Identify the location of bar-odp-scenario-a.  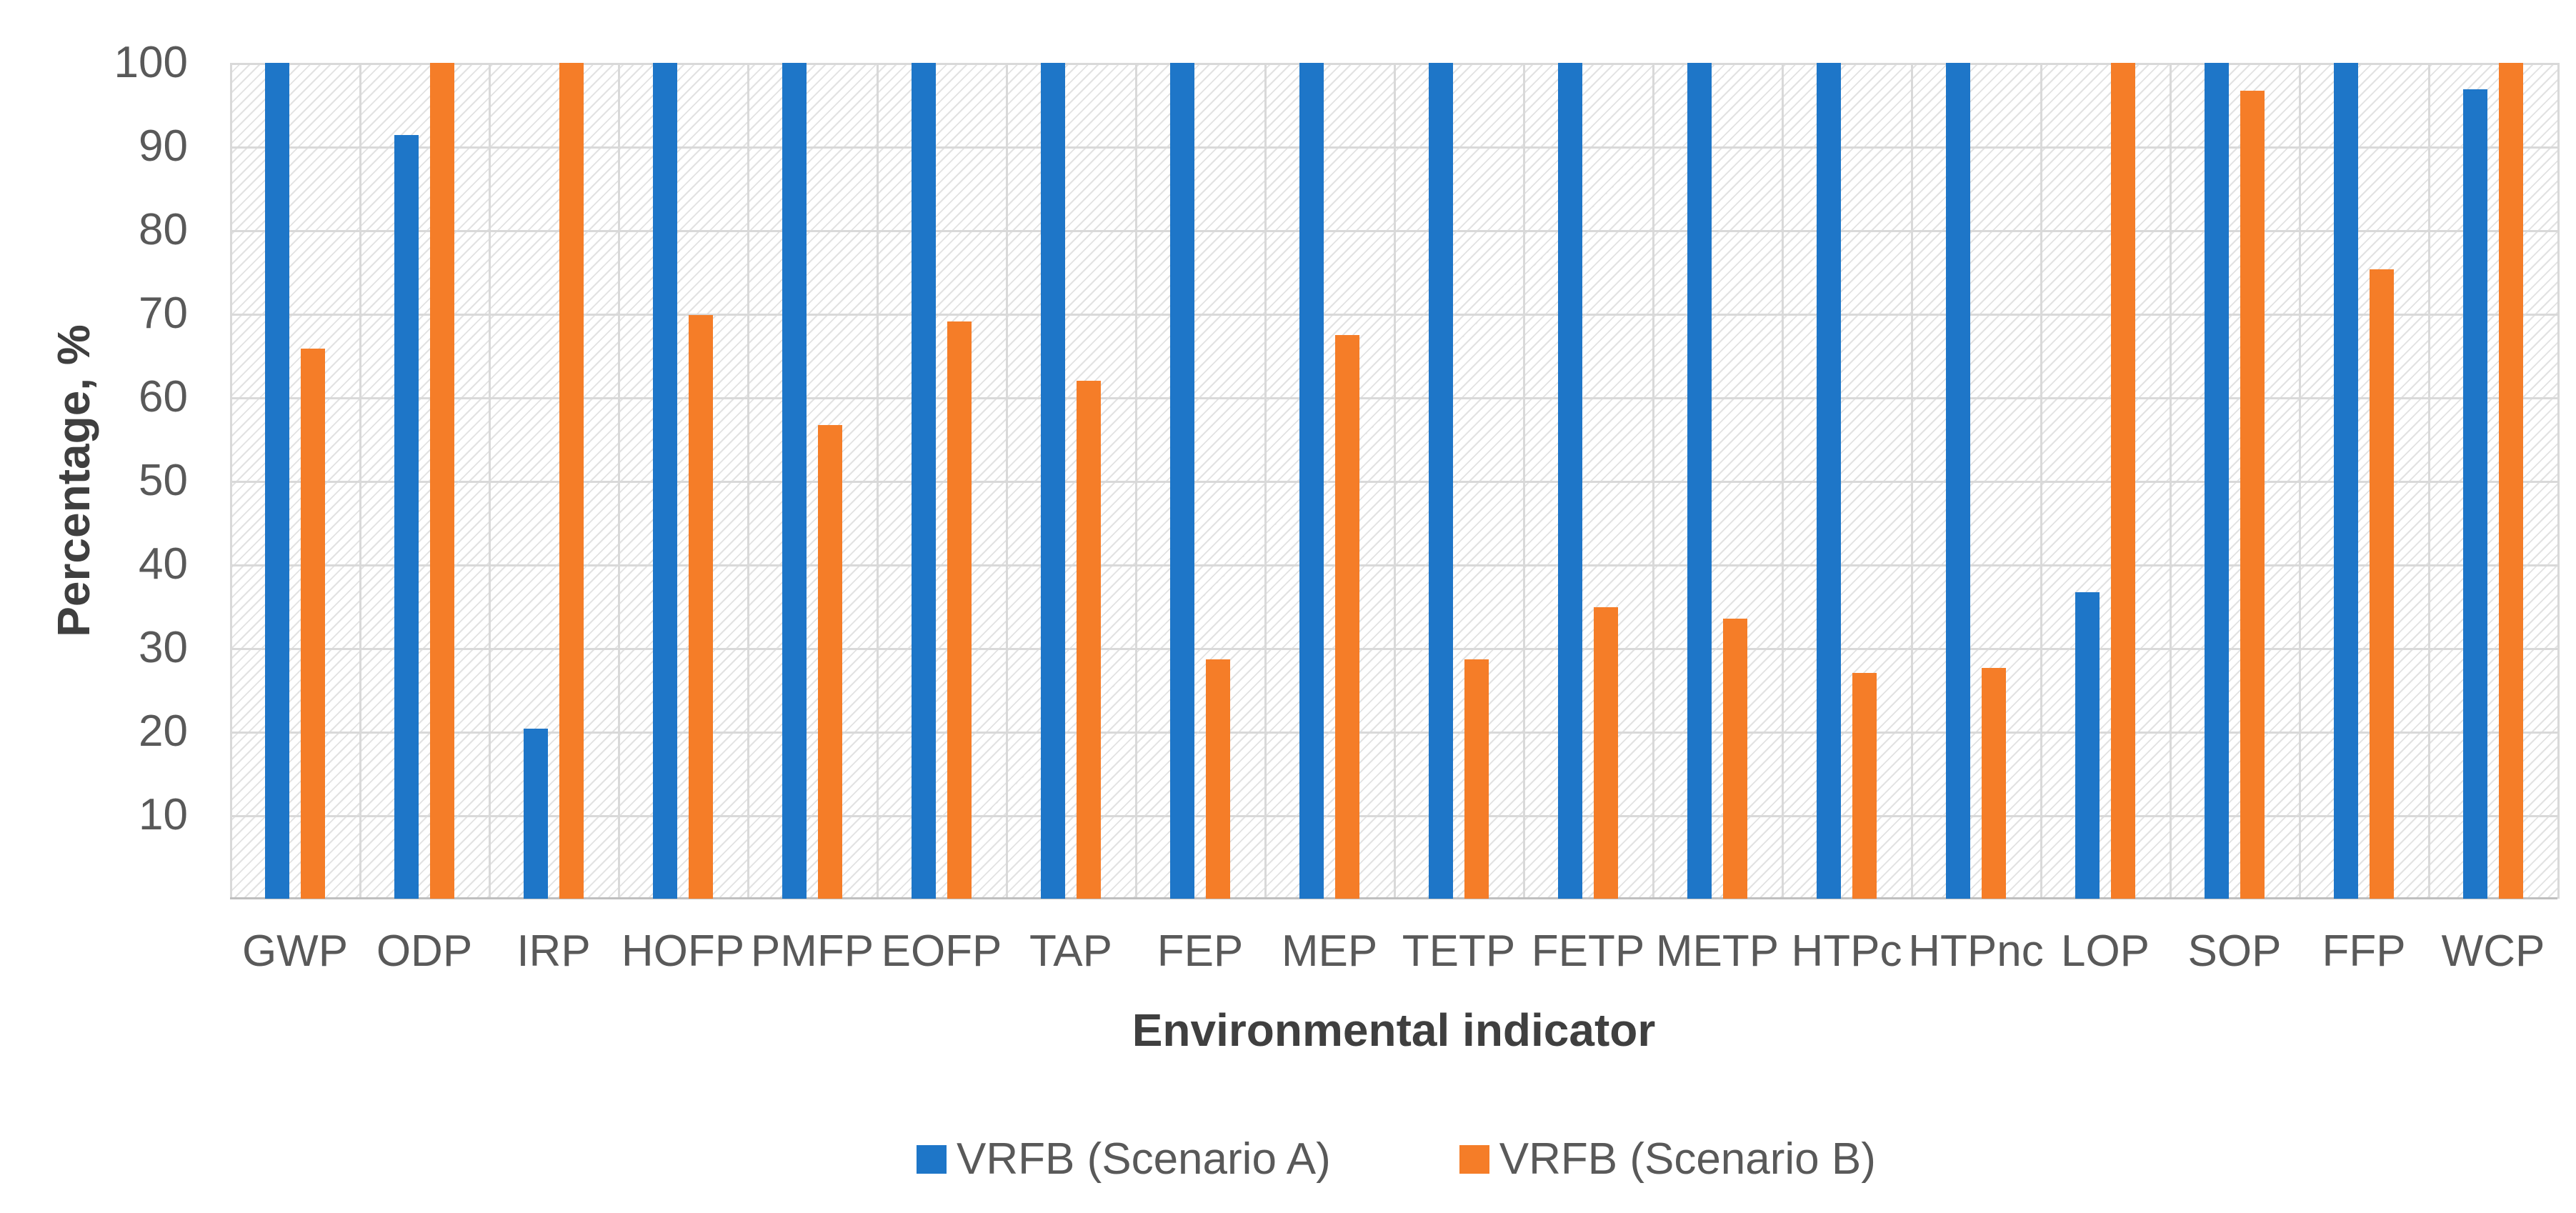
(407, 517).